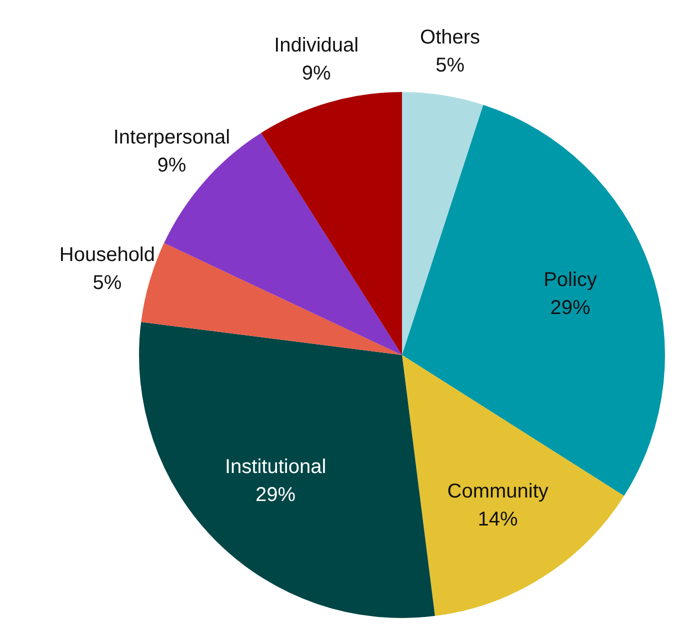 The height and width of the screenshot is (626, 686). Describe the element at coordinates (171, 137) in the screenshot. I see `slice-label: Interpersonal` at that location.